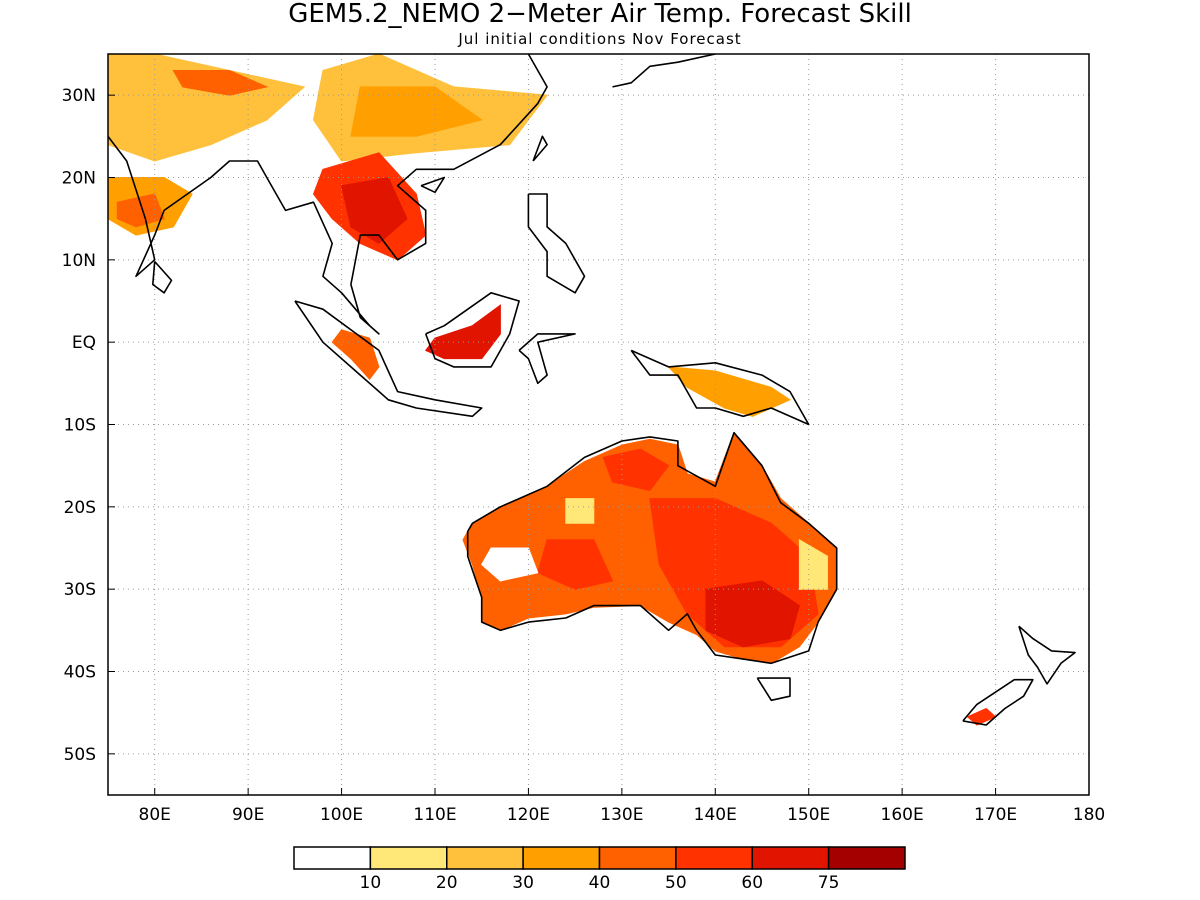 The width and height of the screenshot is (1200, 900). Describe the element at coordinates (248, 815) in the screenshot. I see `x-tick-label: 90E` at that location.